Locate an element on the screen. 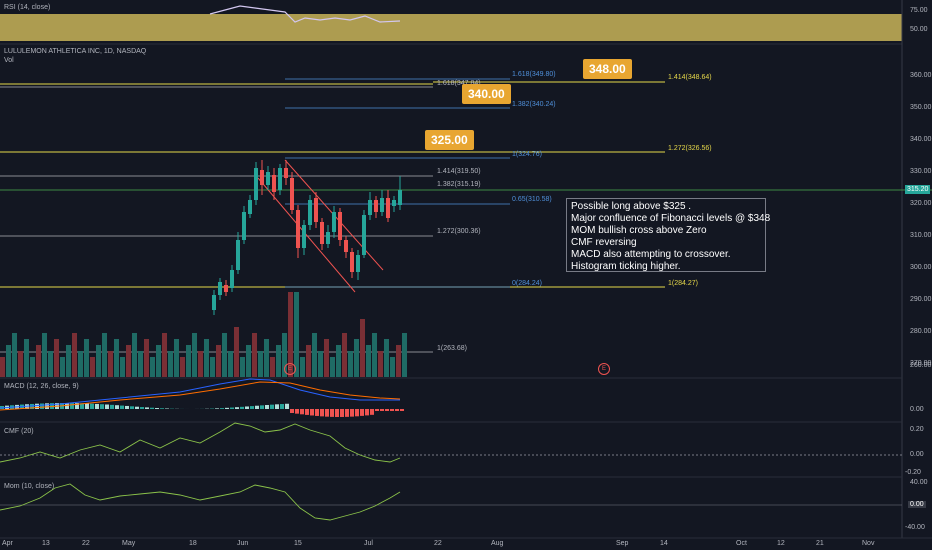 The width and height of the screenshot is (932, 550). rsi-tick-50: 50.00 is located at coordinates (919, 29).